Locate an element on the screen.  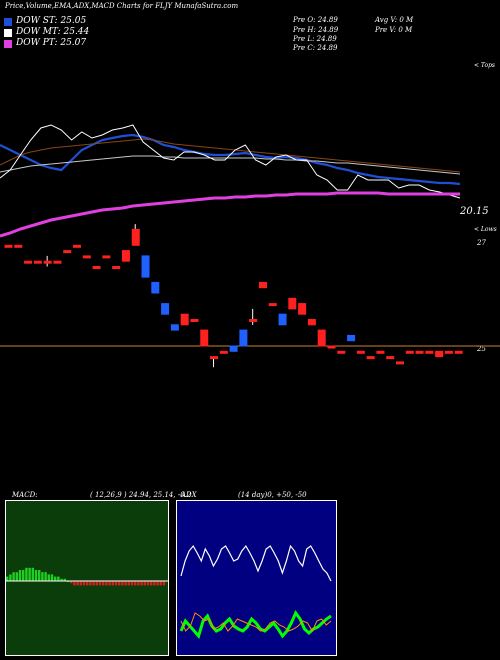
stat-pre-volume: Pre V: 0 M is located at coordinates (394, 30).